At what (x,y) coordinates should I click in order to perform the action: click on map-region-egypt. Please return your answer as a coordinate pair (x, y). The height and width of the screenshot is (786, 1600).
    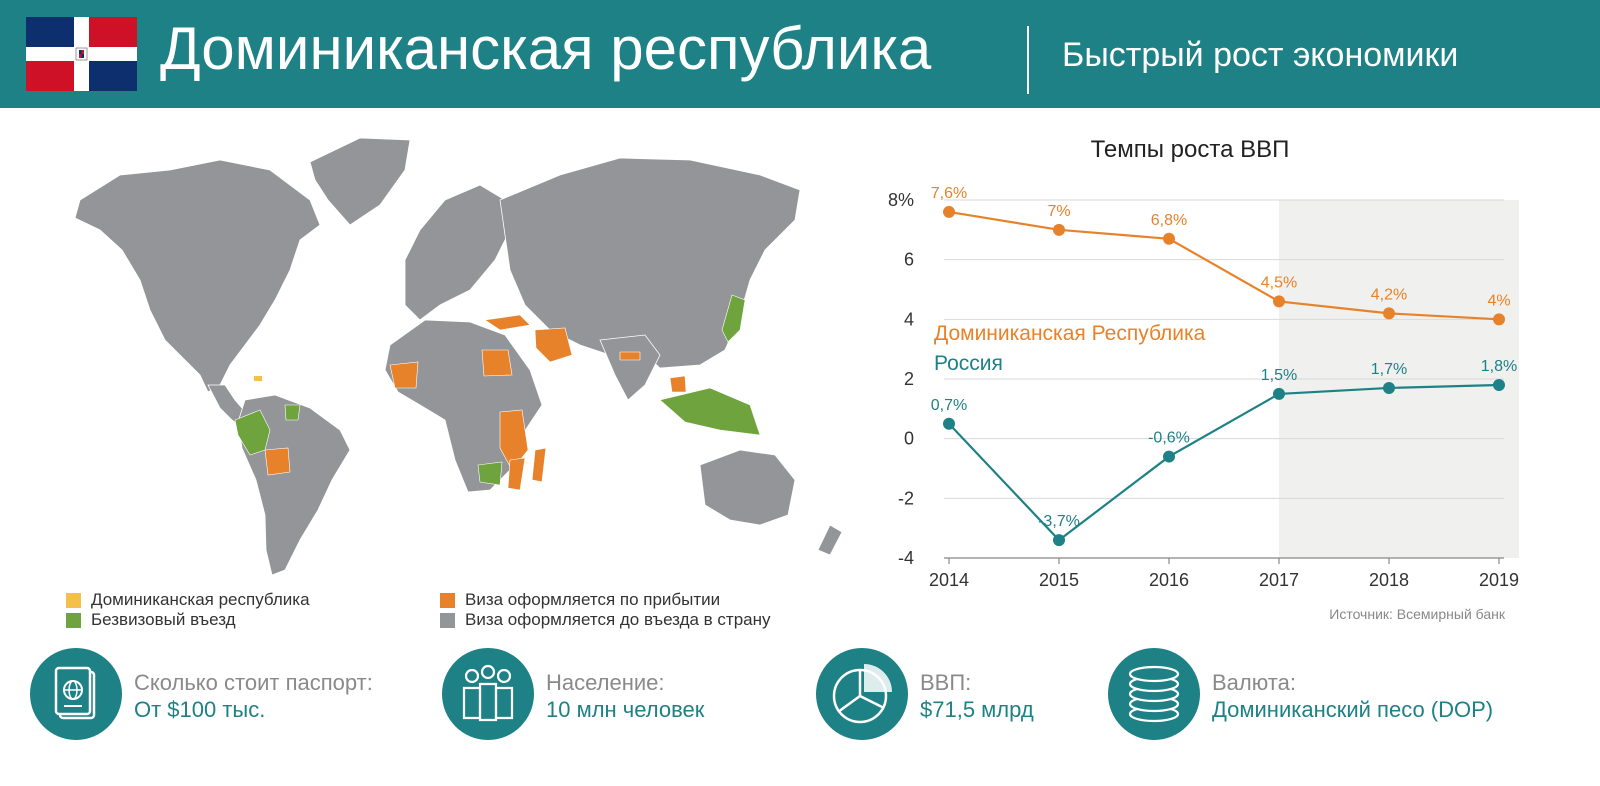
    Looking at the image, I should click on (497, 363).